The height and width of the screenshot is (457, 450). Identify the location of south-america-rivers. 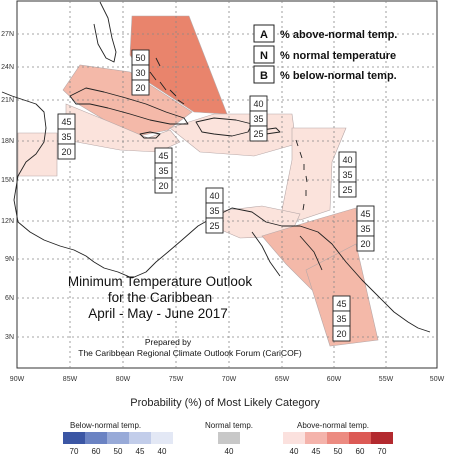
(287, 254).